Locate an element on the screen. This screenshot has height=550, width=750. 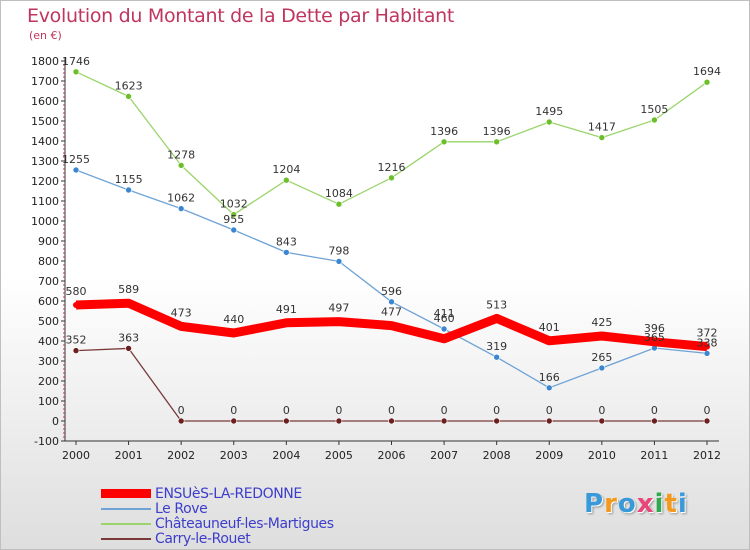
data-label: 460 is located at coordinates (444, 318).